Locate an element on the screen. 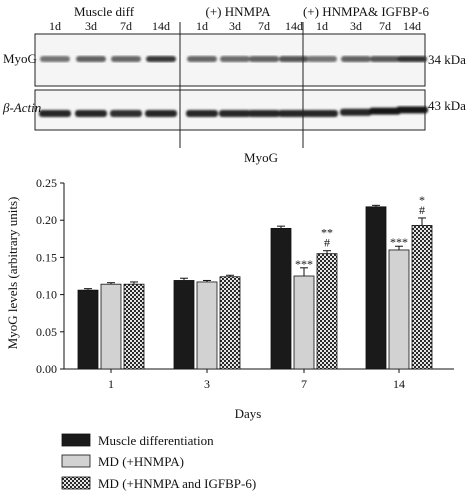 This screenshot has width=475, height=500. legend-label: Muscle differentiation is located at coordinates (156, 440).